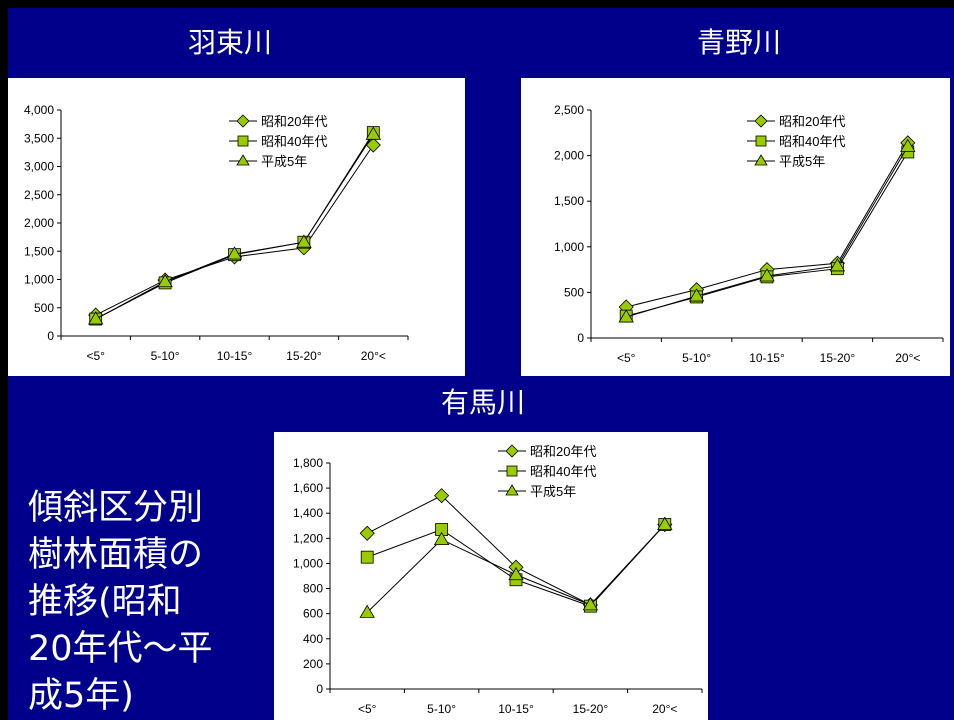 The image size is (954, 720). I want to click on y-tick-label: 200, so click(313, 664).